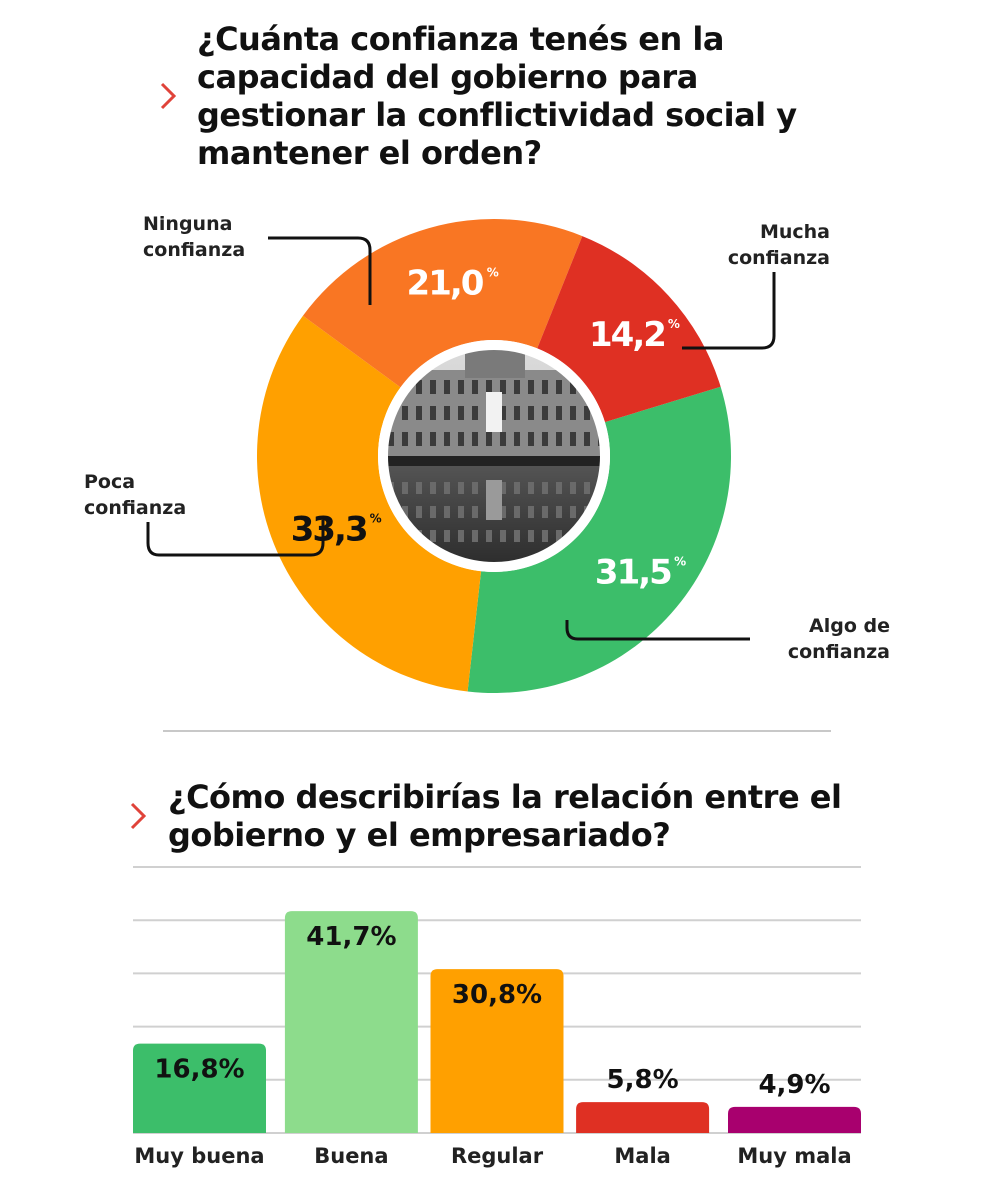 This screenshot has width=1000, height=1181. I want to click on leader-line-mucha, so click(729, 311).